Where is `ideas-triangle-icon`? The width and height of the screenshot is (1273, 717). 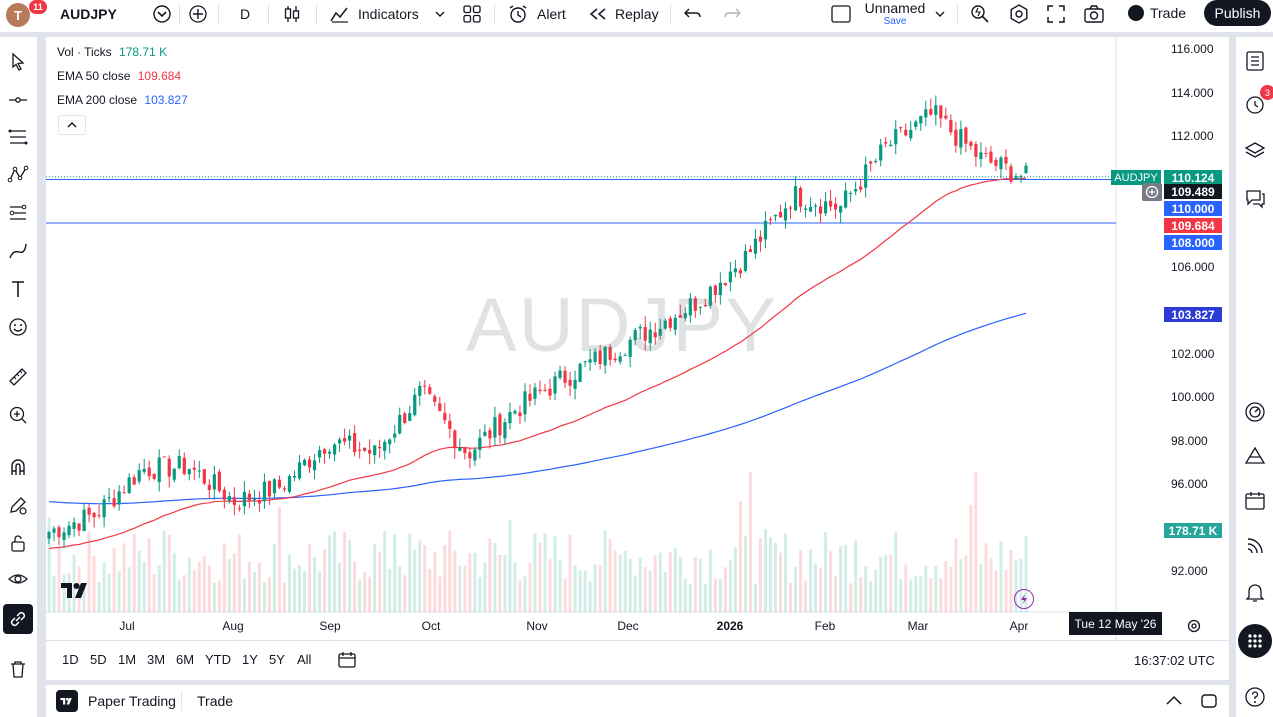 ideas-triangle-icon is located at coordinates (1255, 456).